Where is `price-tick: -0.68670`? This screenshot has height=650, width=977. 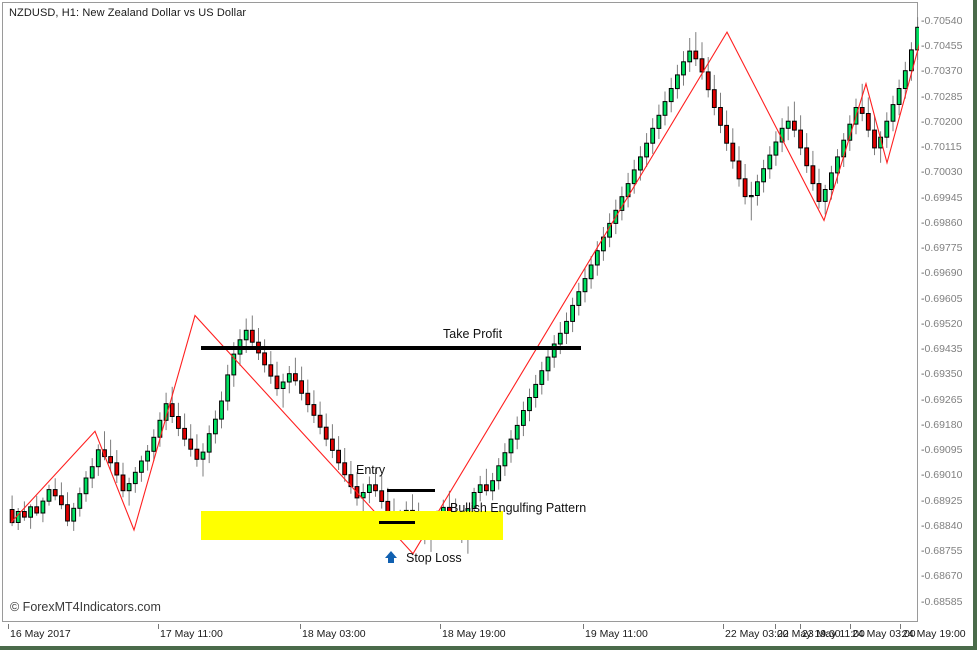
price-tick: -0.68670 is located at coordinates (942, 576).